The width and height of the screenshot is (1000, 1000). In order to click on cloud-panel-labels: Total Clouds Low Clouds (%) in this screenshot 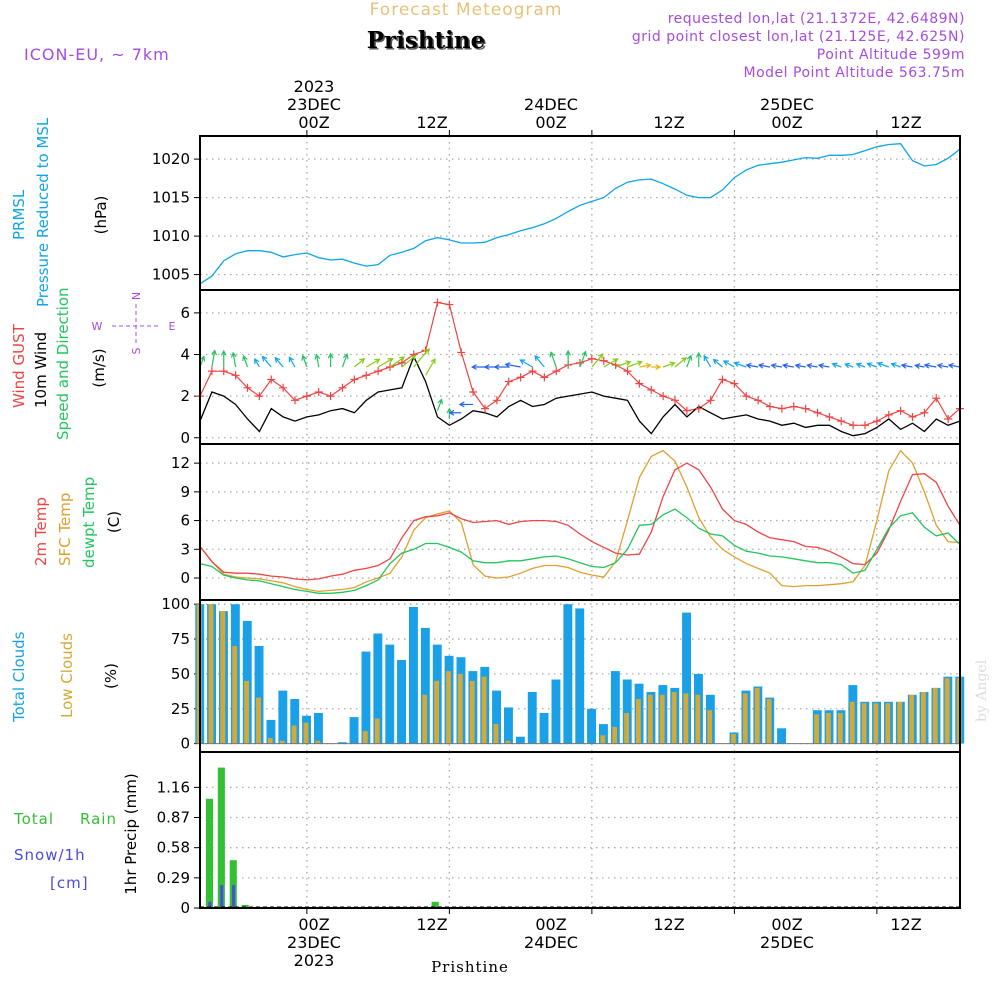, I will do `click(65, 677)`.